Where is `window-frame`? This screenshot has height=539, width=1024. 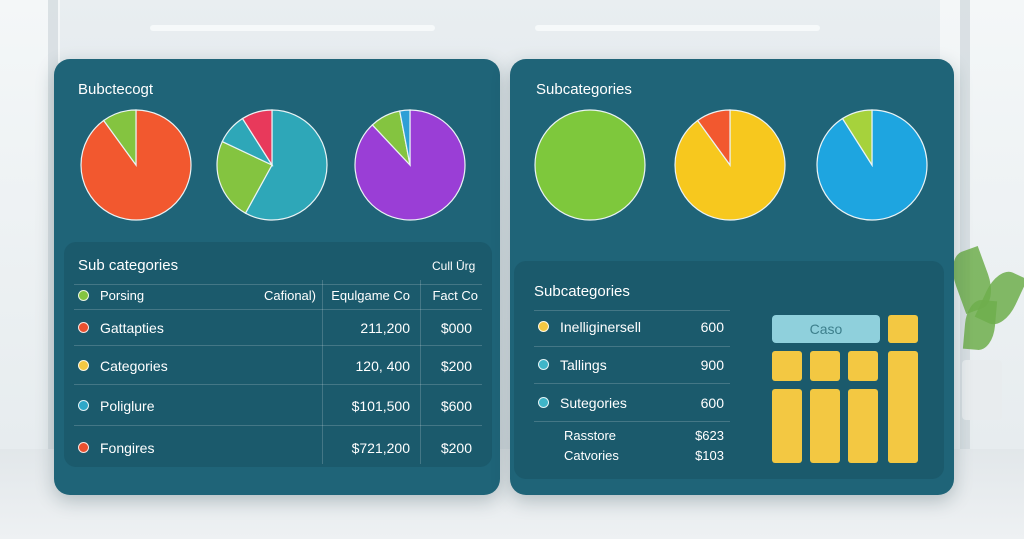 window-frame is located at coordinates (53, 269).